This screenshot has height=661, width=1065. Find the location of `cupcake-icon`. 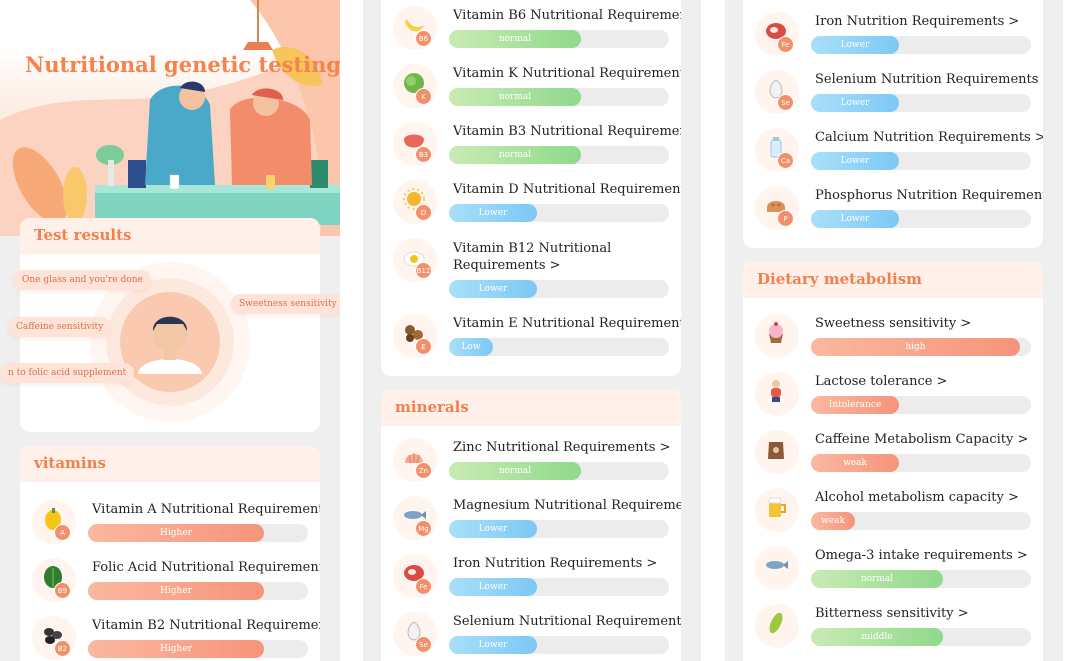

cupcake-icon is located at coordinates (777, 336).